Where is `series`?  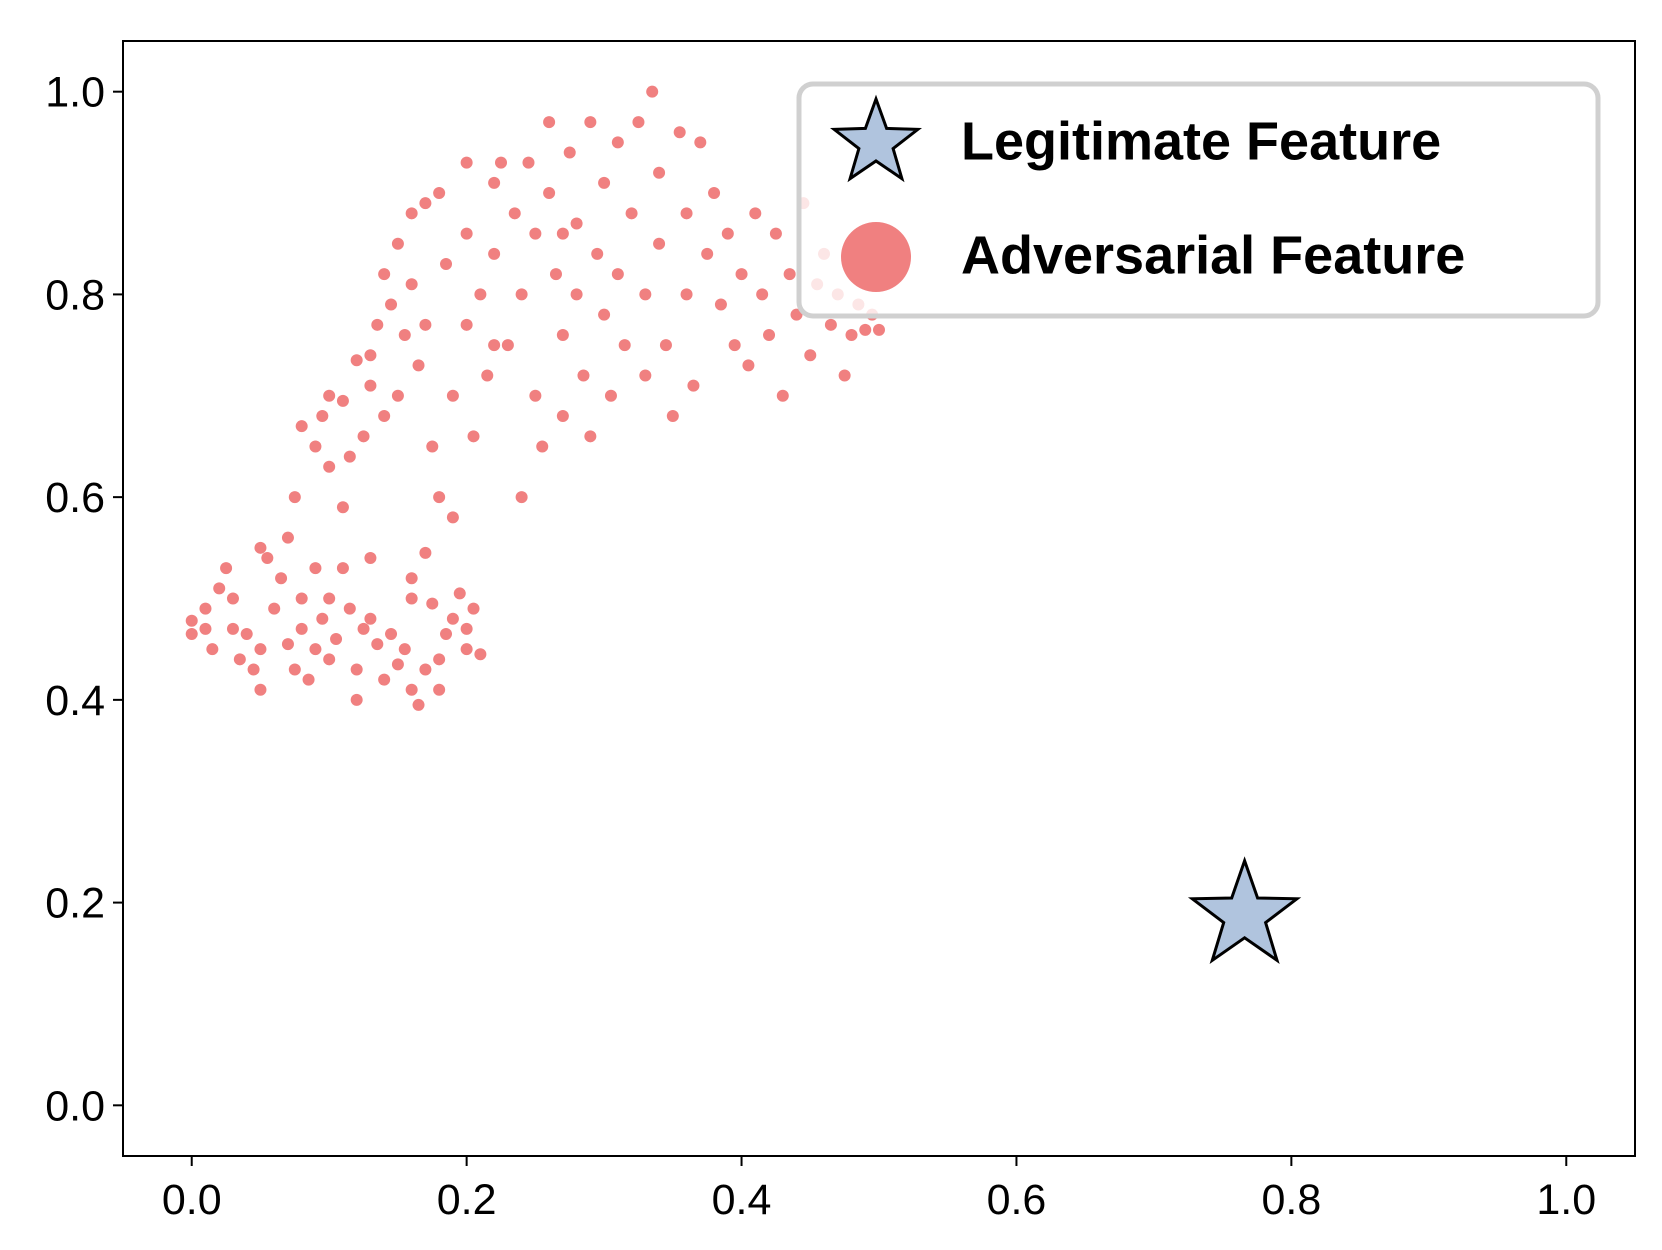 series is located at coordinates (1244, 910).